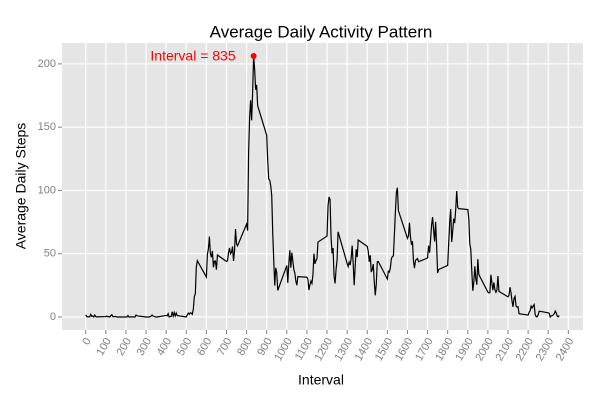  What do you see at coordinates (504, 349) in the screenshot?
I see `x-tick-label: 2100` at bounding box center [504, 349].